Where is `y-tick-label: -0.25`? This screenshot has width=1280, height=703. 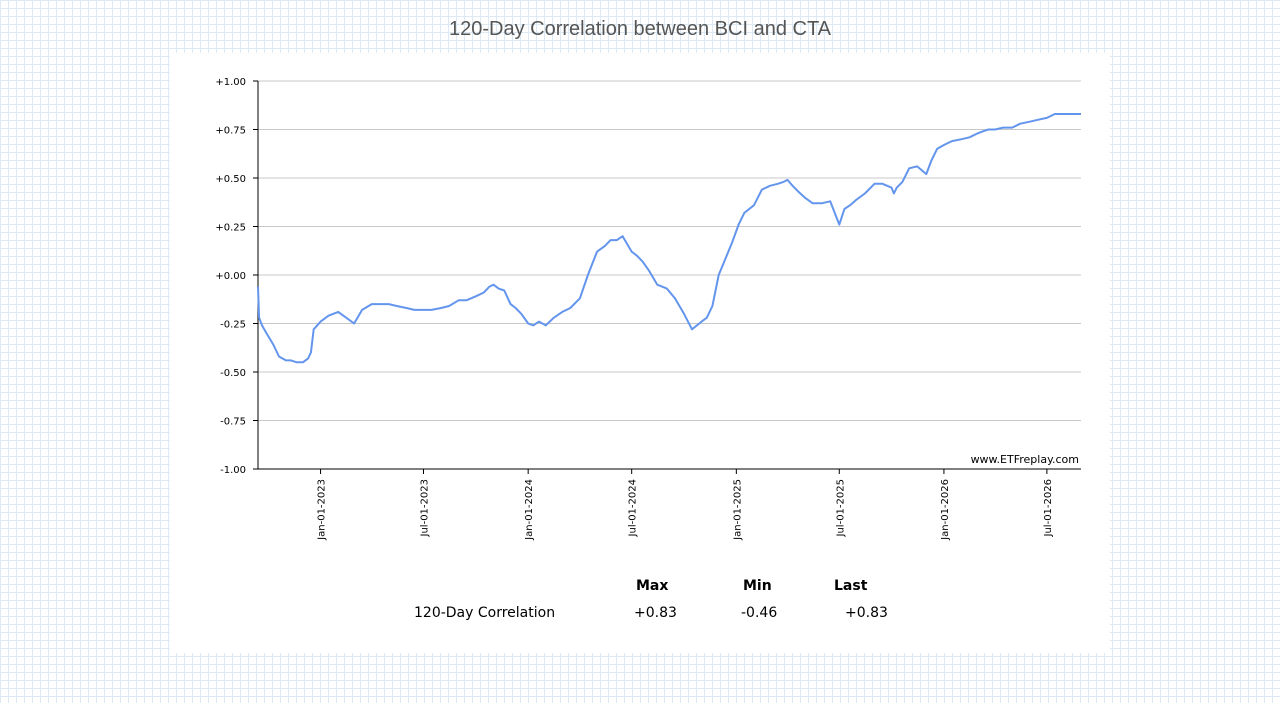
y-tick-label: -0.25 is located at coordinates (233, 325).